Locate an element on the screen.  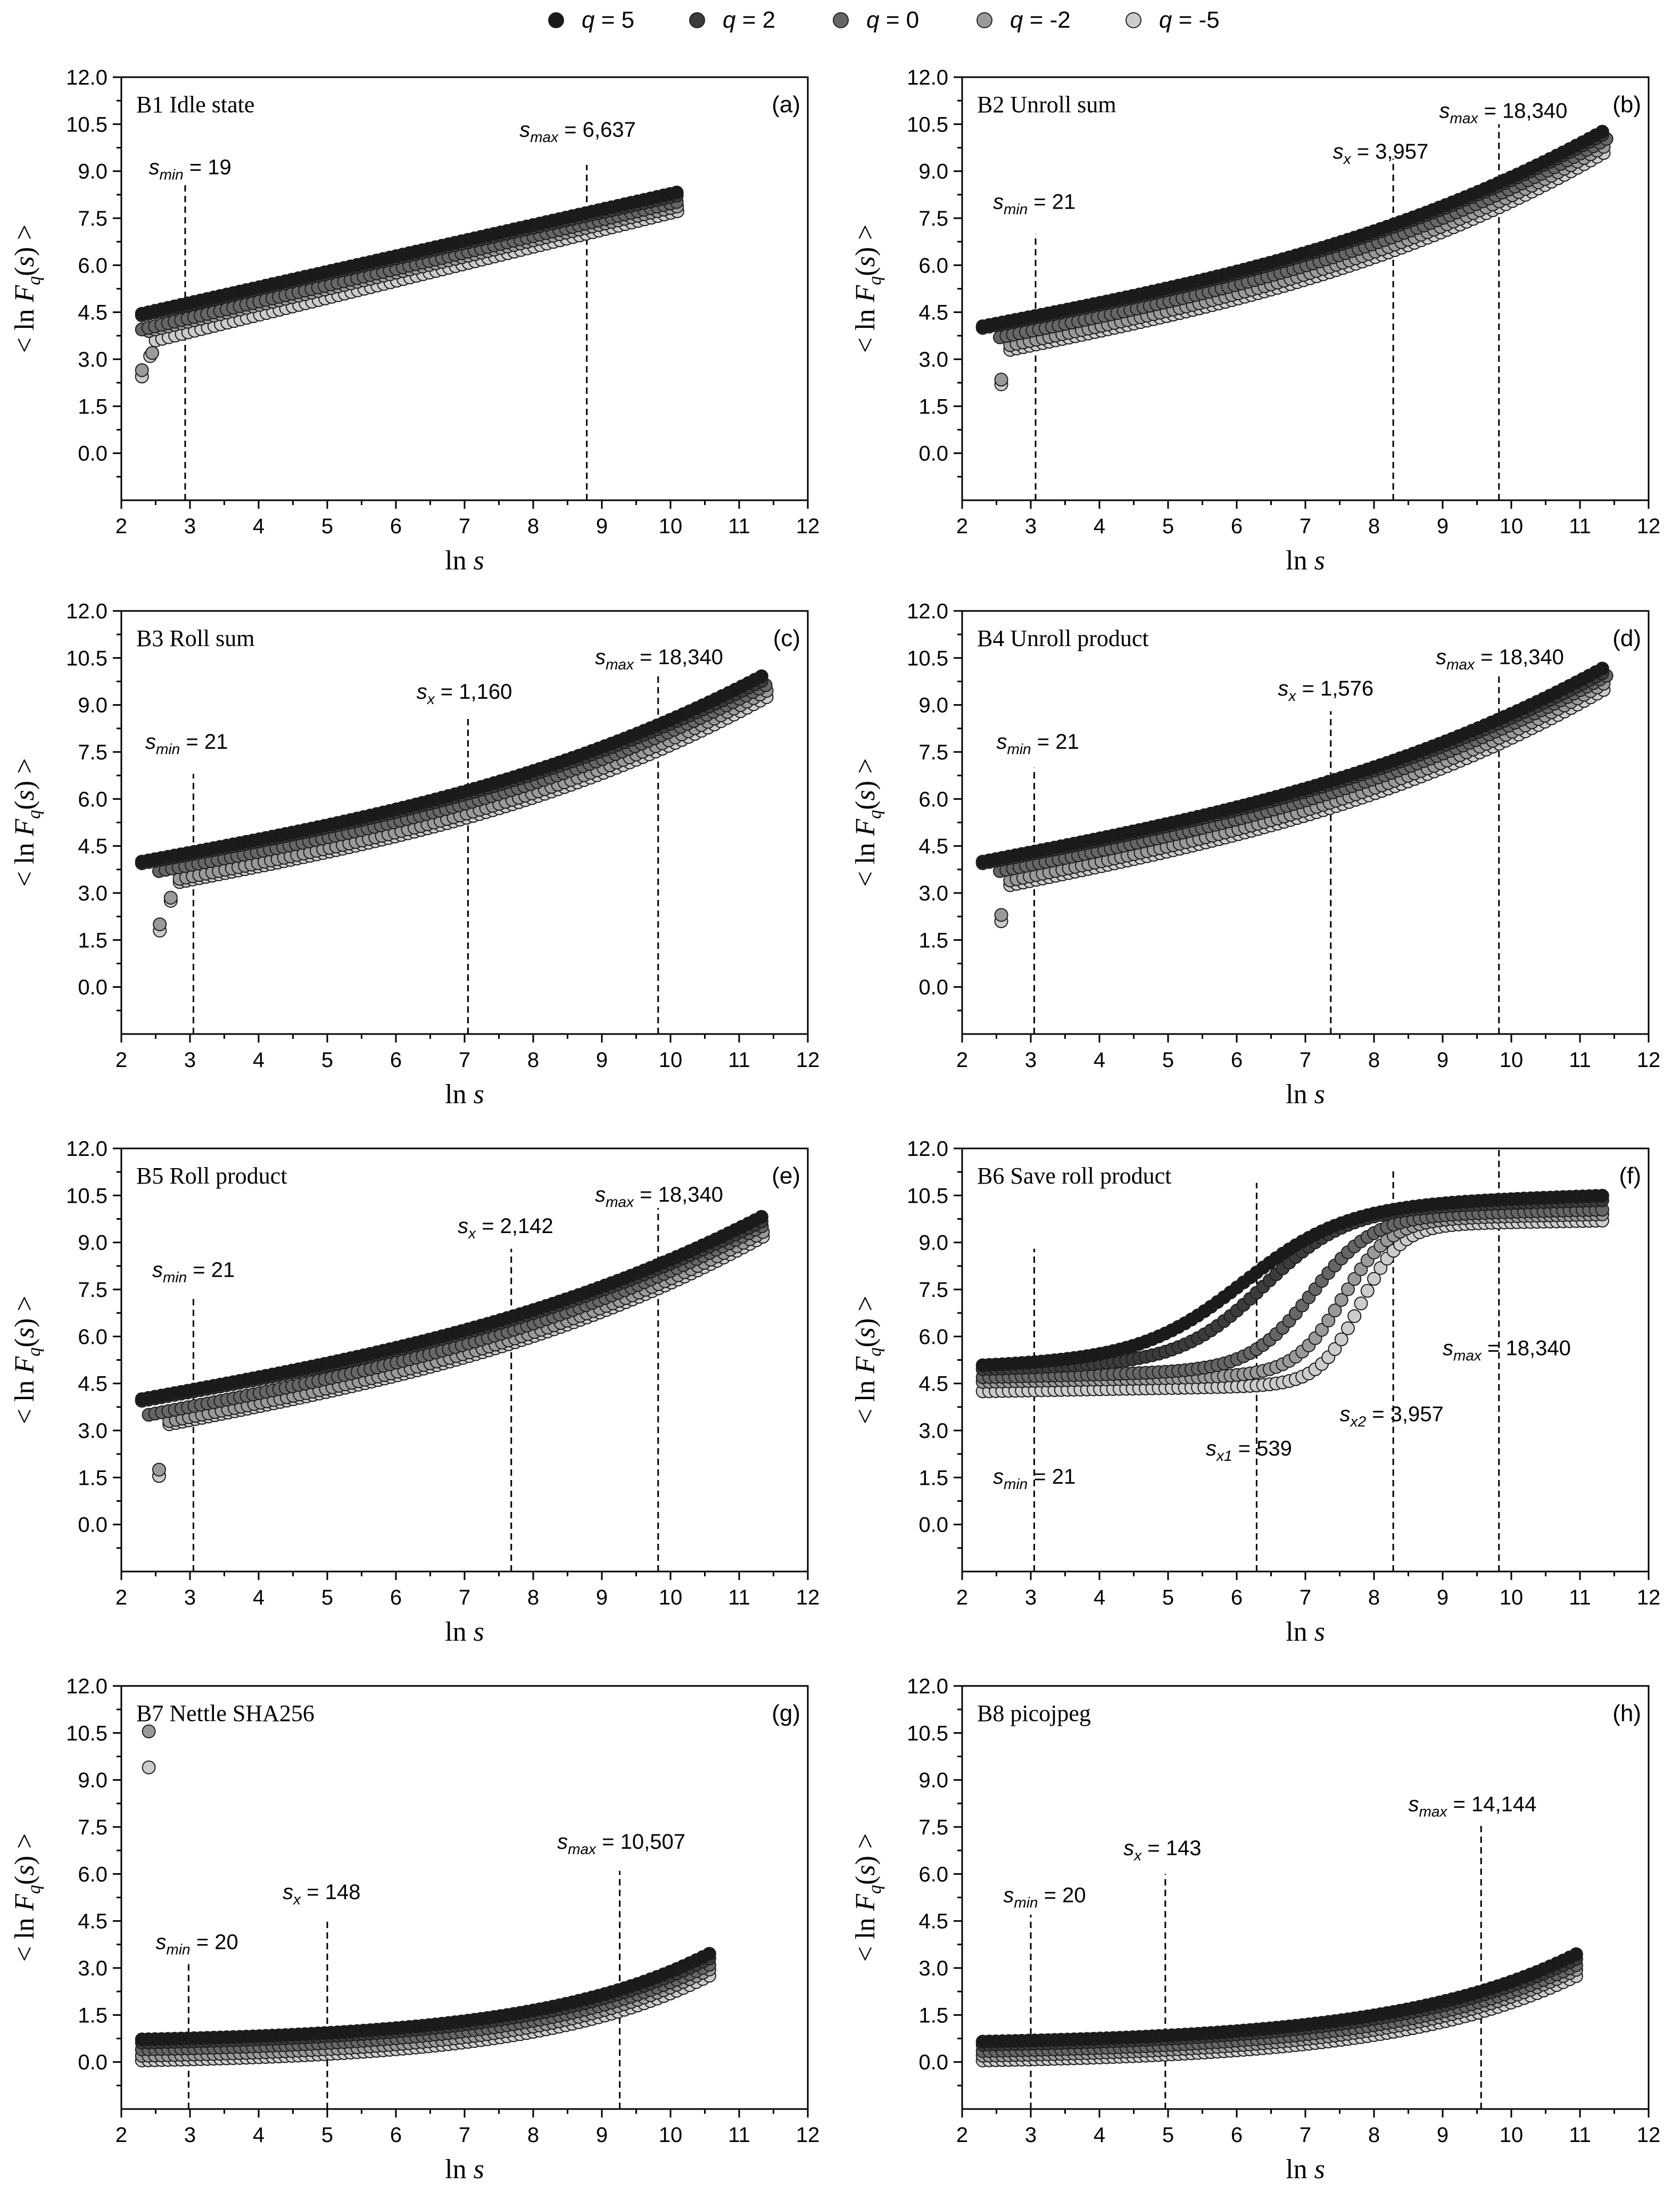
reference-label: smax = 14,144 is located at coordinates (1473, 1806).